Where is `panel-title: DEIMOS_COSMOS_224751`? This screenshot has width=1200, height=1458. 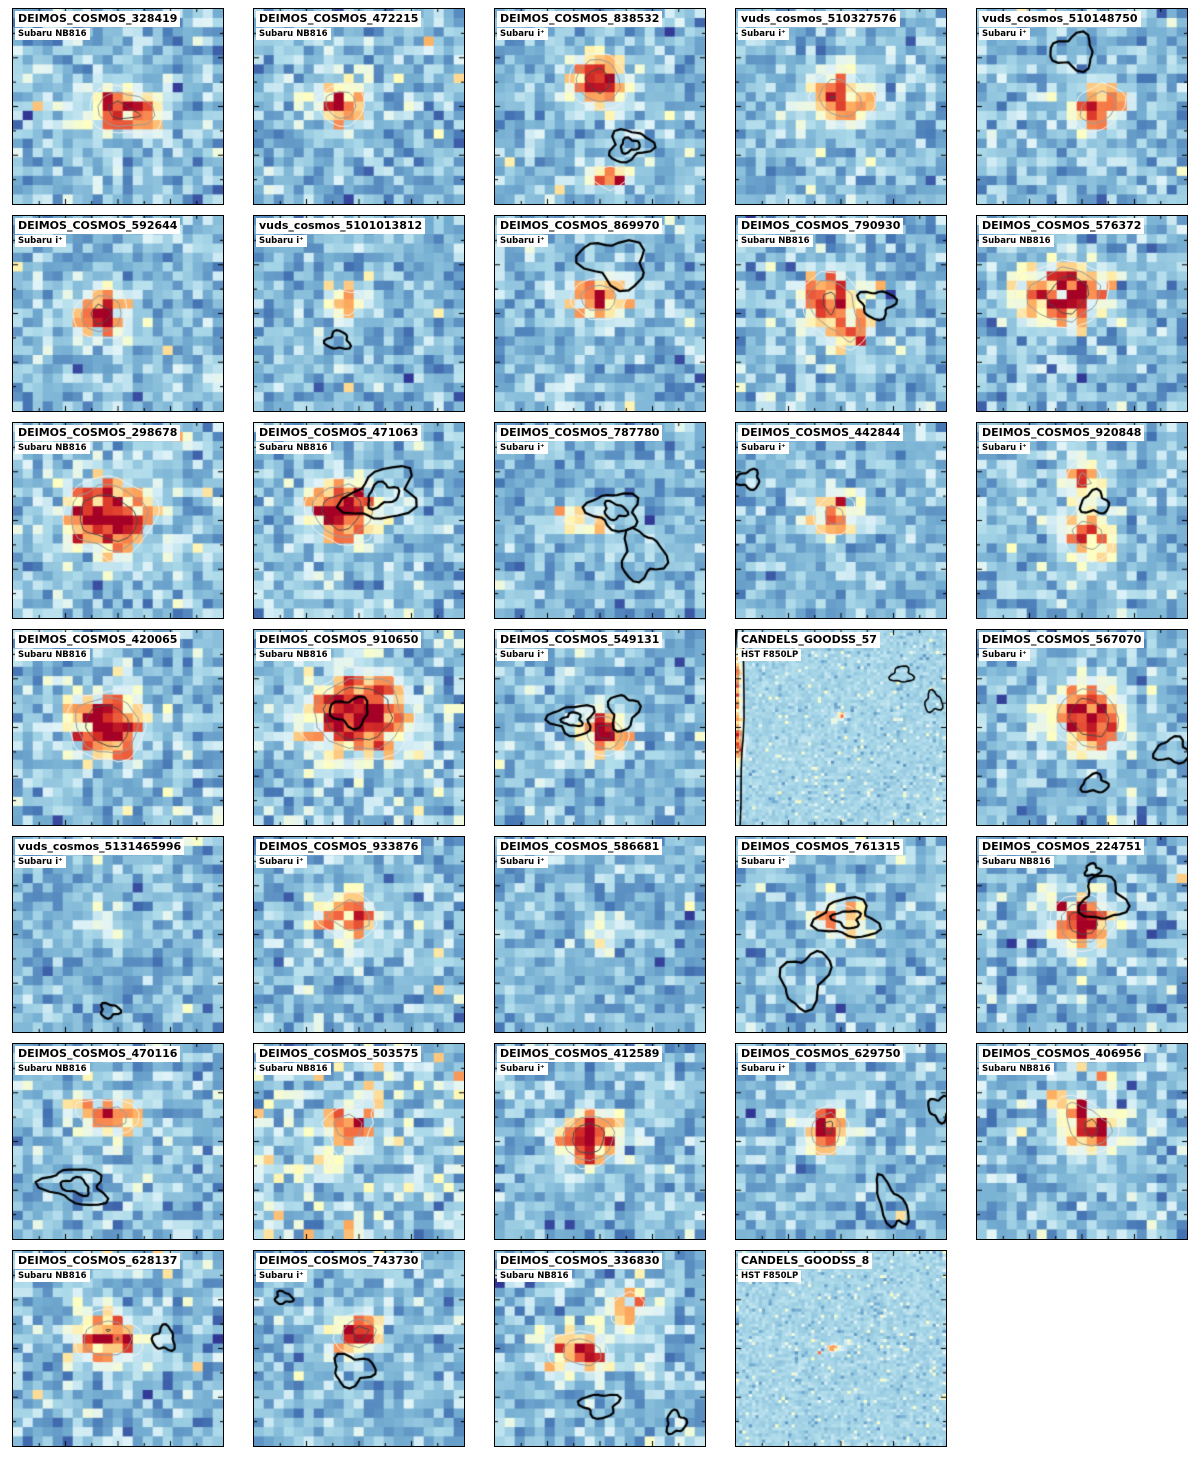 panel-title: DEIMOS_COSMOS_224751 is located at coordinates (1062, 847).